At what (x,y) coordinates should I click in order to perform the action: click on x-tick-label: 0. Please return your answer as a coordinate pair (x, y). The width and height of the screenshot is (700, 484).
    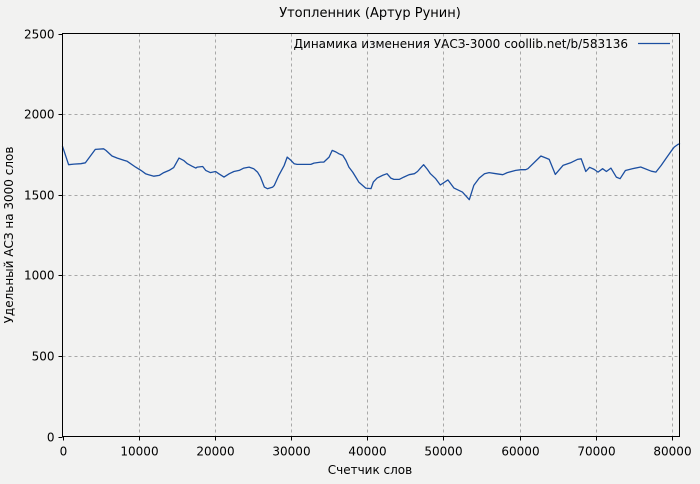
    Looking at the image, I should click on (64, 452).